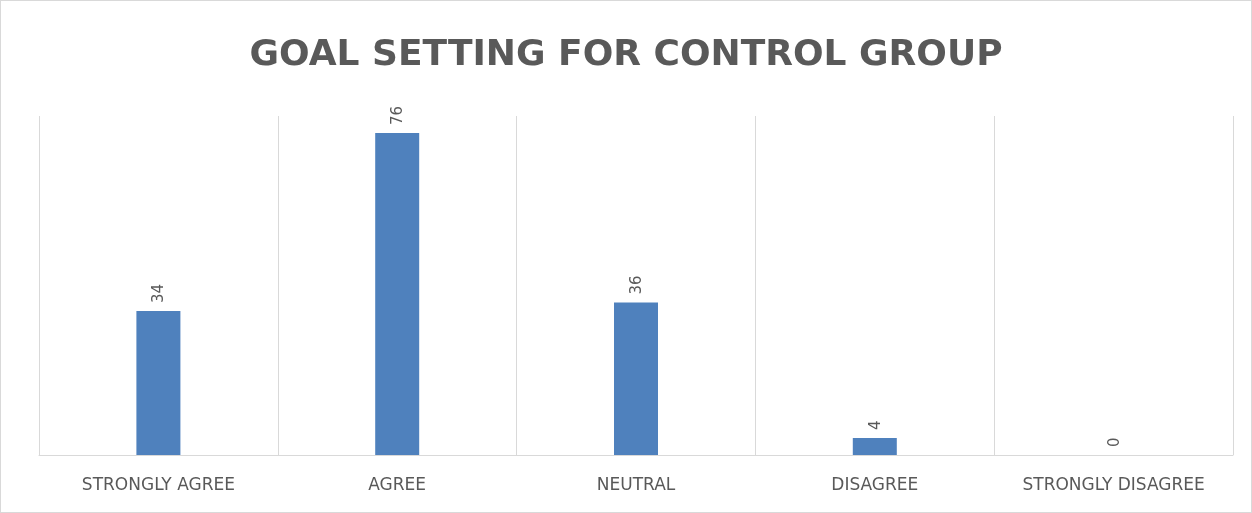 The width and height of the screenshot is (1252, 513). What do you see at coordinates (626, 52) in the screenshot?
I see `chart-title: GOAL SETTING FOR CONTROL GROUP` at bounding box center [626, 52].